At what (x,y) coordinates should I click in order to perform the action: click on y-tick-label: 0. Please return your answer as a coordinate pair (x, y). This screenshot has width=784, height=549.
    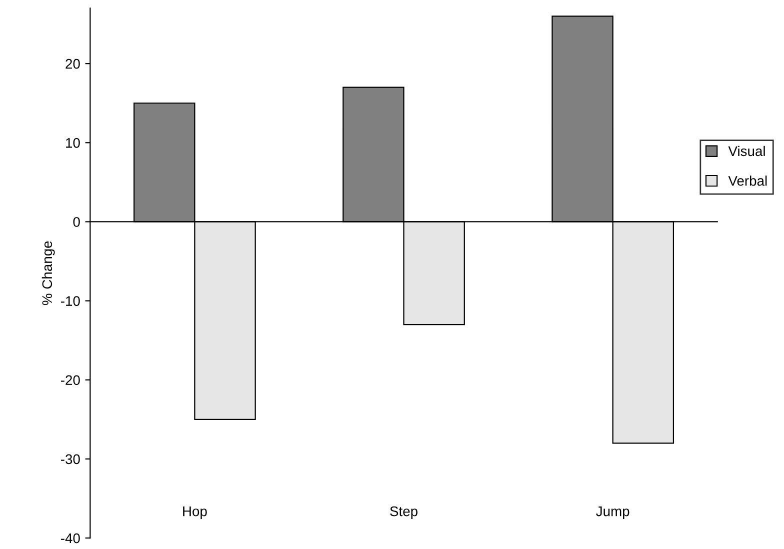
    Looking at the image, I should click on (76, 222).